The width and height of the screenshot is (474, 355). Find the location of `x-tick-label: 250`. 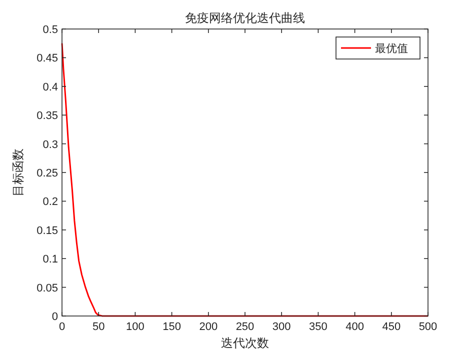

x-tick-label: 250 is located at coordinates (245, 327).